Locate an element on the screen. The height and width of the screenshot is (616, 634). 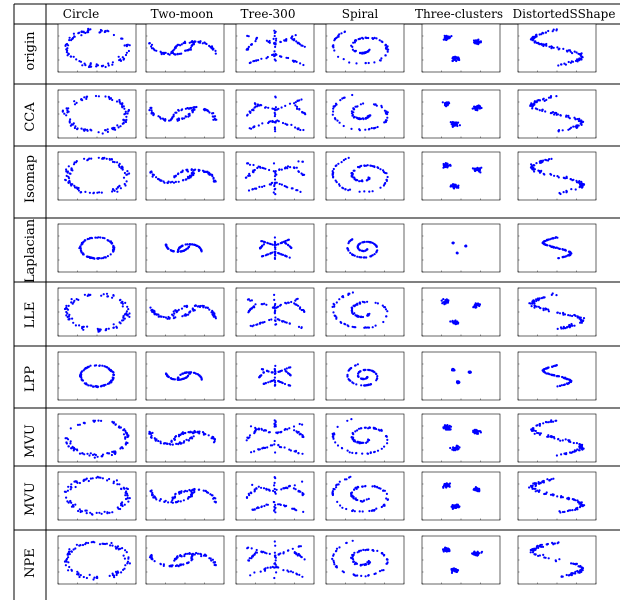
panel-frame is located at coordinates (185, 176).